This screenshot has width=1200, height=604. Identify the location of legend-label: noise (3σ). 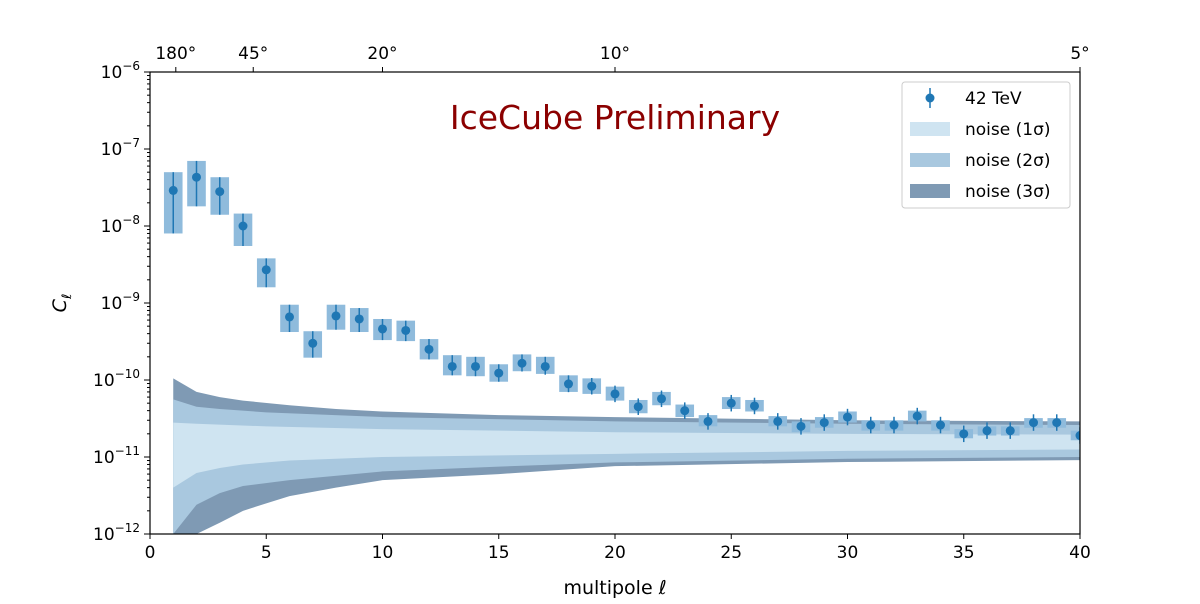
(1007, 192).